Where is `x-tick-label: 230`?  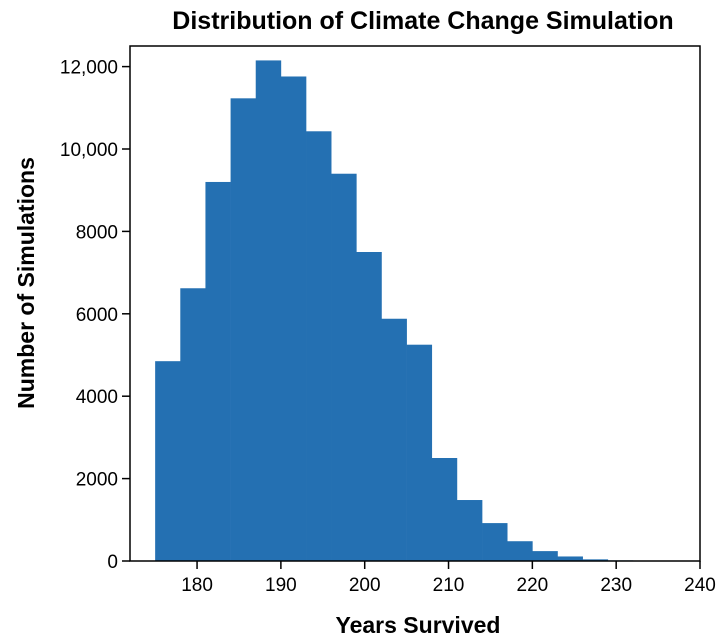
x-tick-label: 230 is located at coordinates (616, 585).